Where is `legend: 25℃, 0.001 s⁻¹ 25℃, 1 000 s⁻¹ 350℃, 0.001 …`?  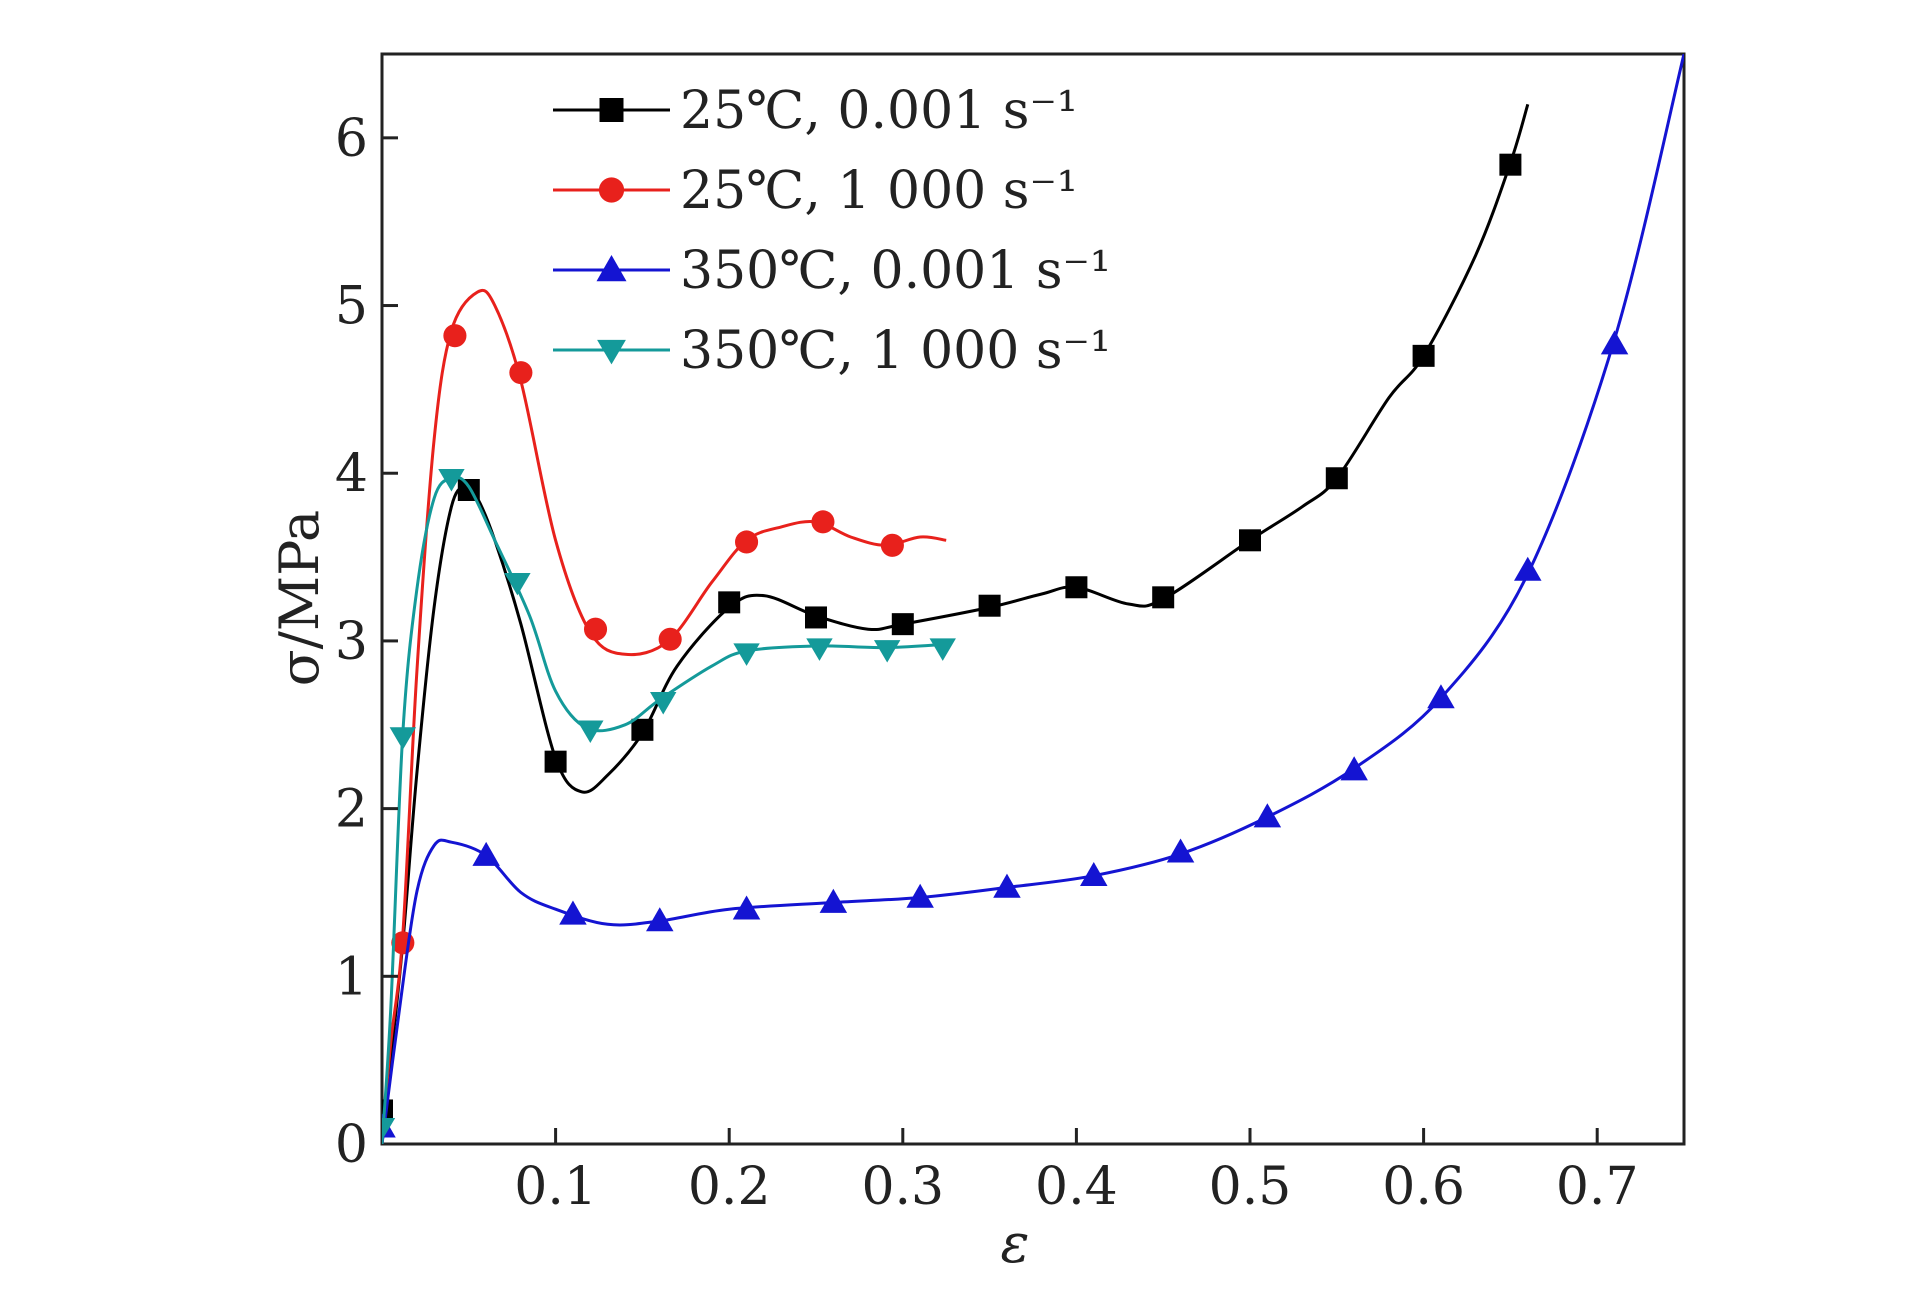
legend: 25℃, 0.001 s⁻¹ 25℃, 1 000 s⁻¹ 350℃, 0.001 … is located at coordinates (832, 231).